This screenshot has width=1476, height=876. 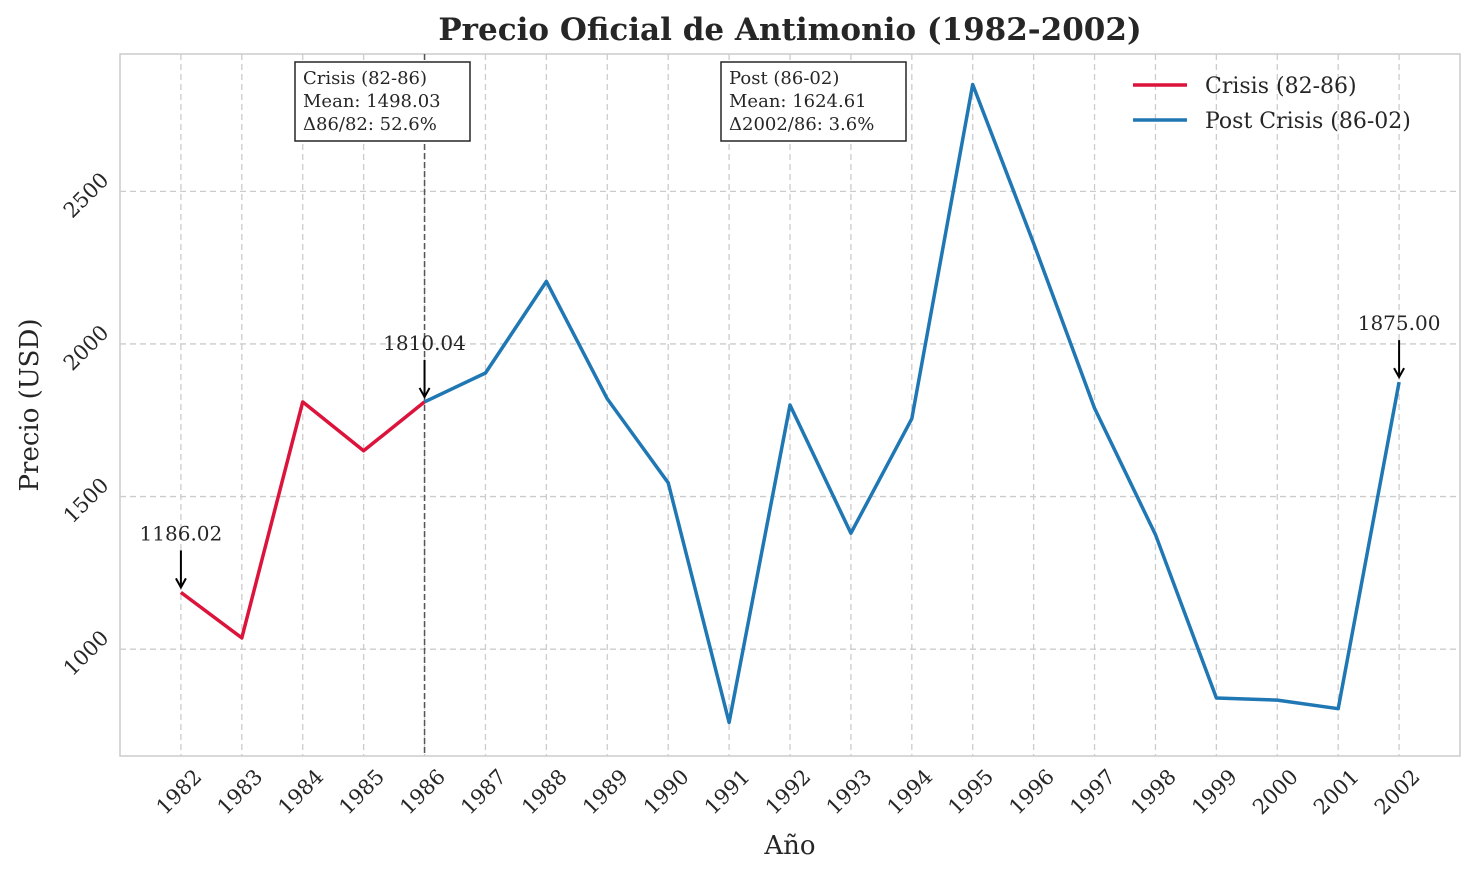 I want to click on series-line-crisis, so click(x=302, y=520).